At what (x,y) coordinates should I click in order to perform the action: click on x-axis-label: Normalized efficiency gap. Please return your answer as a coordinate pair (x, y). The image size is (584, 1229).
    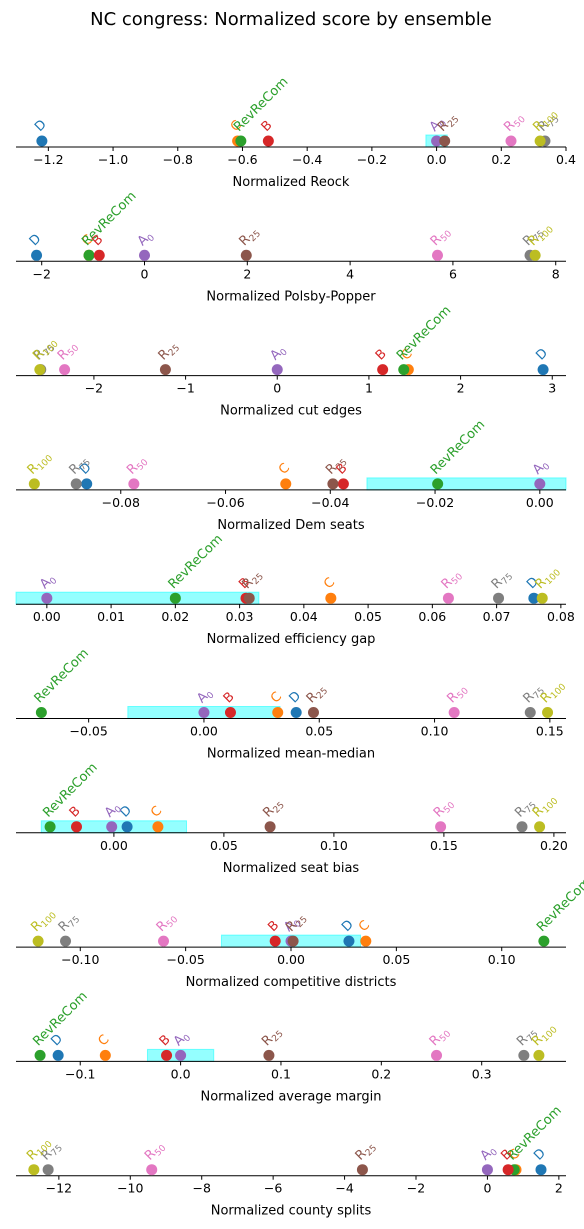
    Looking at the image, I should click on (291, 639).